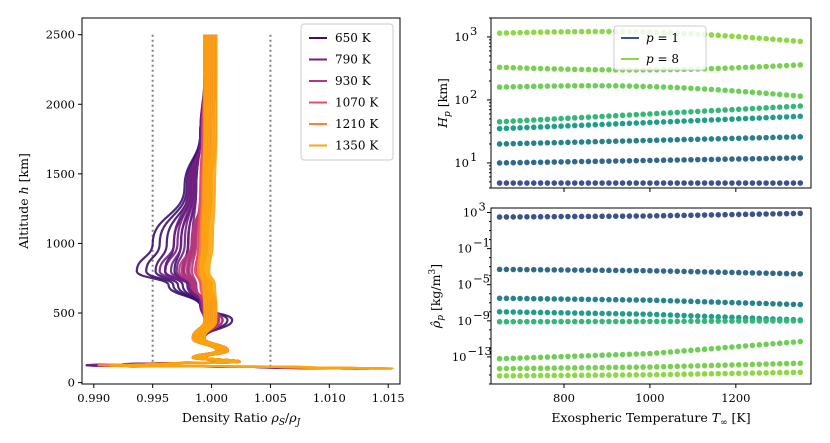 This screenshot has height=443, width=830. What do you see at coordinates (649, 398) in the screenshot?
I see `bottom-right-x-tick-label: 1000` at bounding box center [649, 398].